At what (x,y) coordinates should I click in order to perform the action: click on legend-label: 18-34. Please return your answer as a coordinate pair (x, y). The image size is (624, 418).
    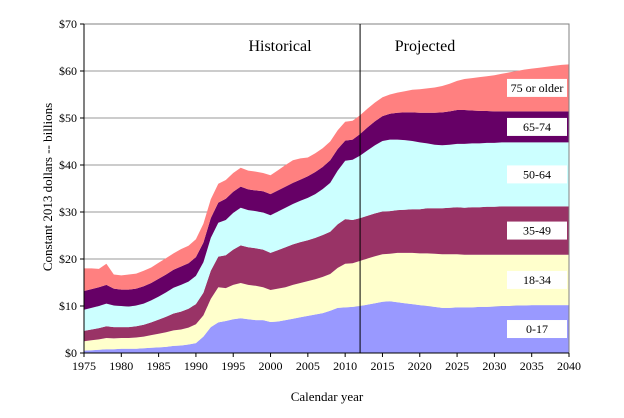
    Looking at the image, I should click on (537, 280).